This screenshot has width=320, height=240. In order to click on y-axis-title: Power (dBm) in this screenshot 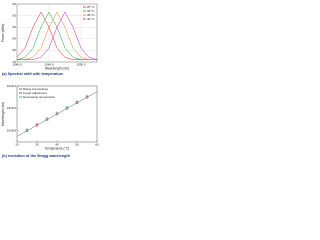, I will do `click(3, 33)`.